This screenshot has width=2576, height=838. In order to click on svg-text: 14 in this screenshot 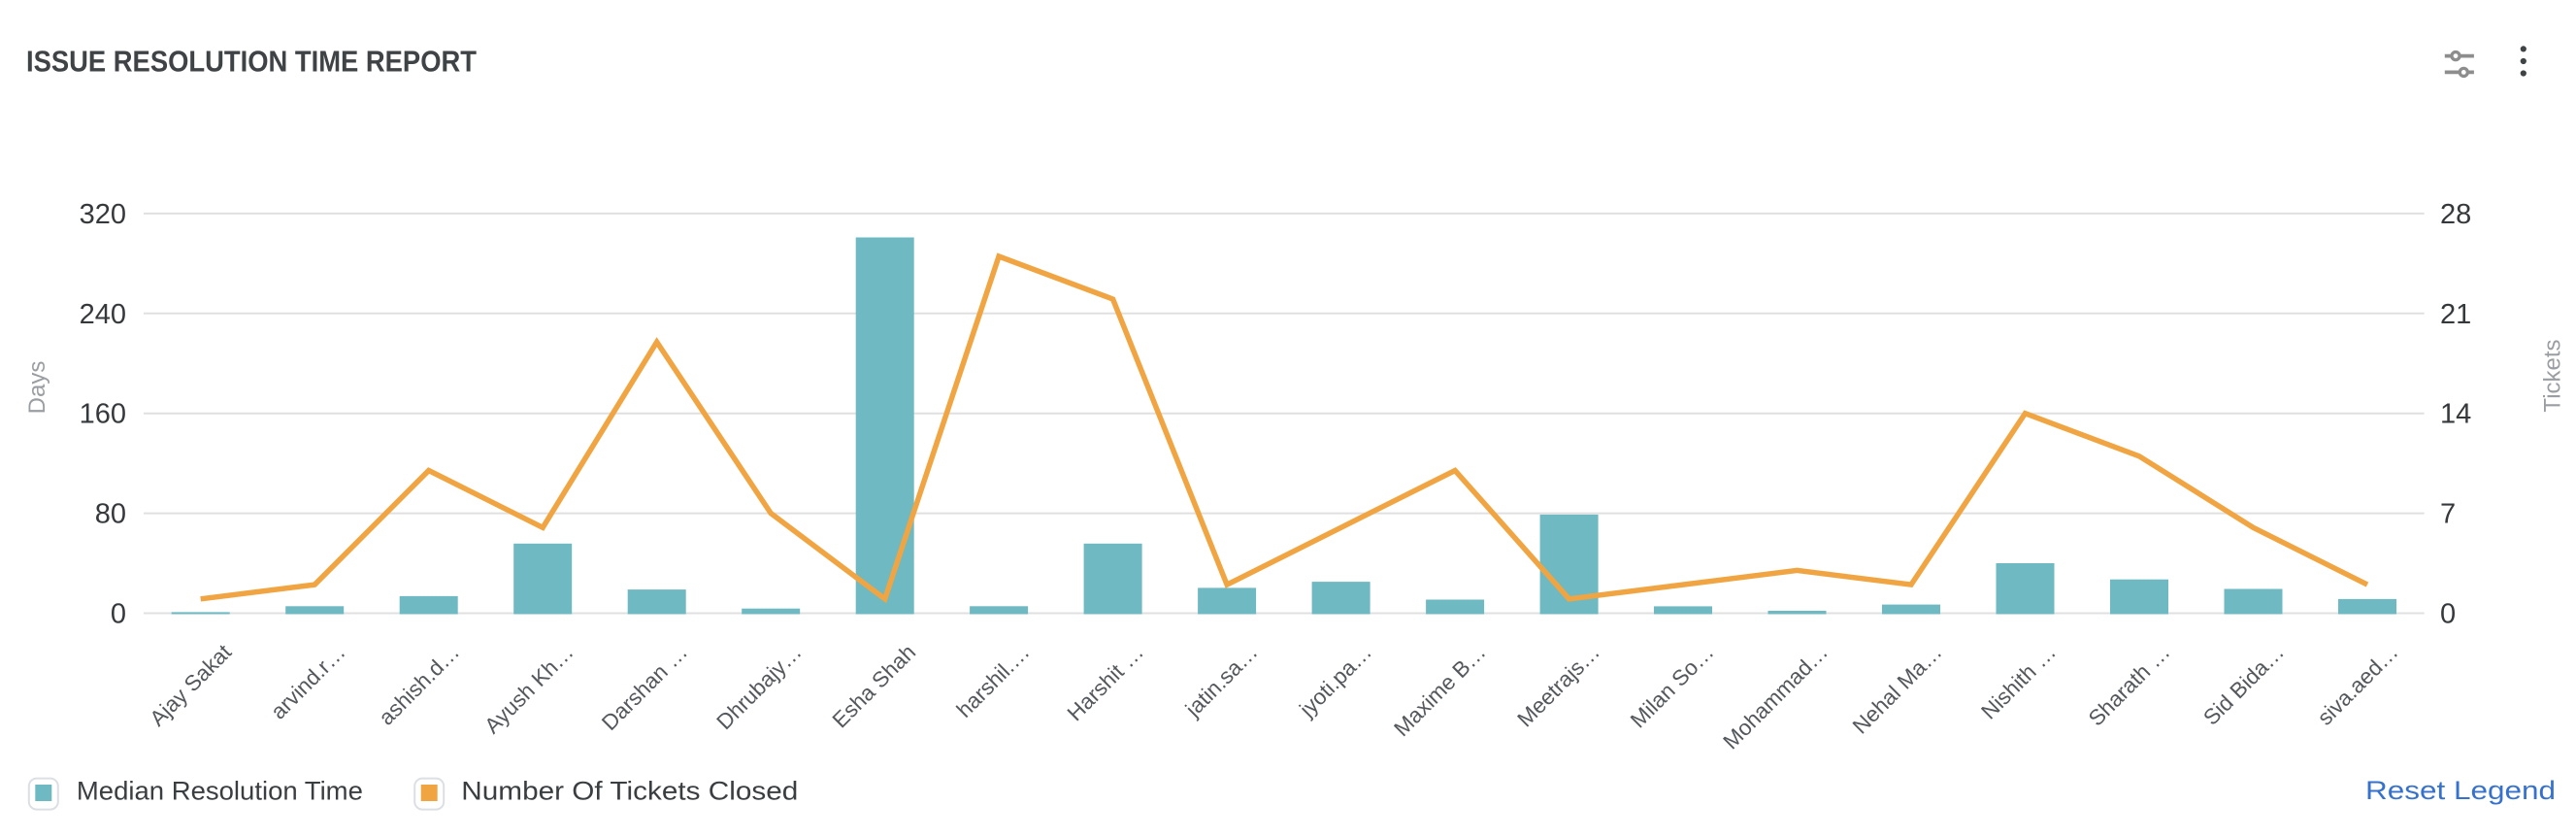, I will do `click(2455, 414)`.